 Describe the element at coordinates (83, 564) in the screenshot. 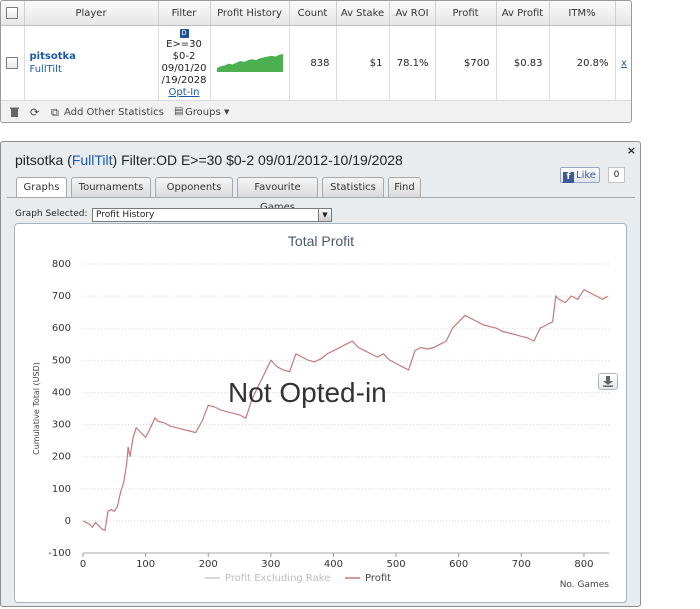

I see `x-tick-label: 0` at that location.